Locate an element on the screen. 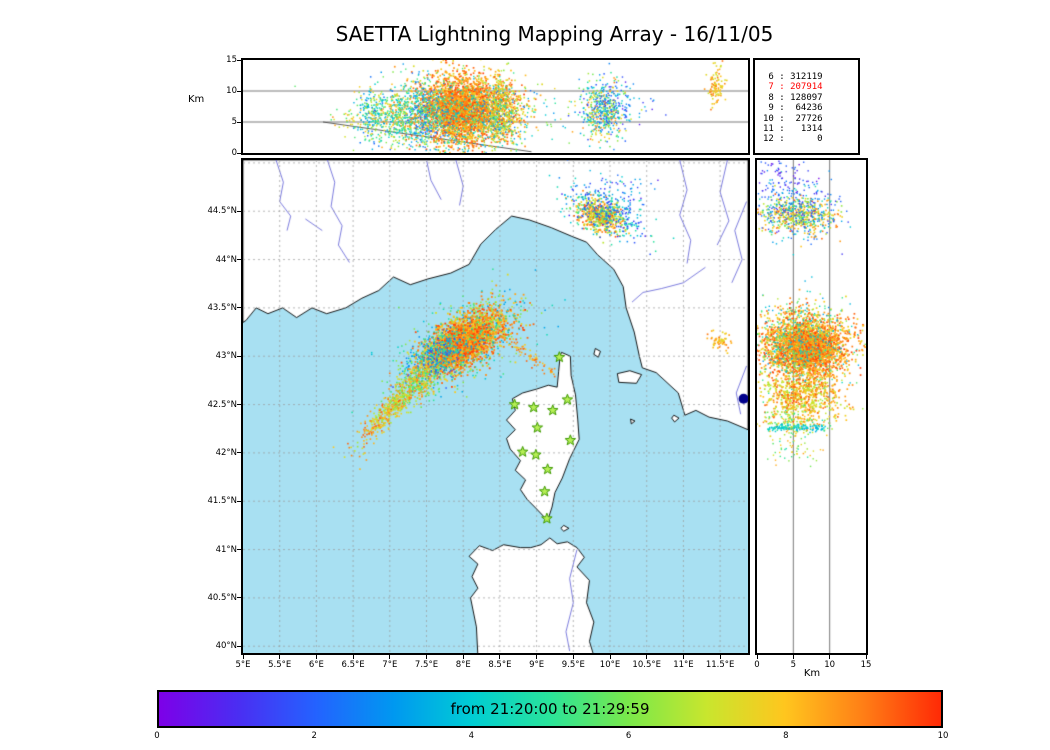 The width and height of the screenshot is (1050, 750). colorbar-tick-label: 2 is located at coordinates (314, 736).